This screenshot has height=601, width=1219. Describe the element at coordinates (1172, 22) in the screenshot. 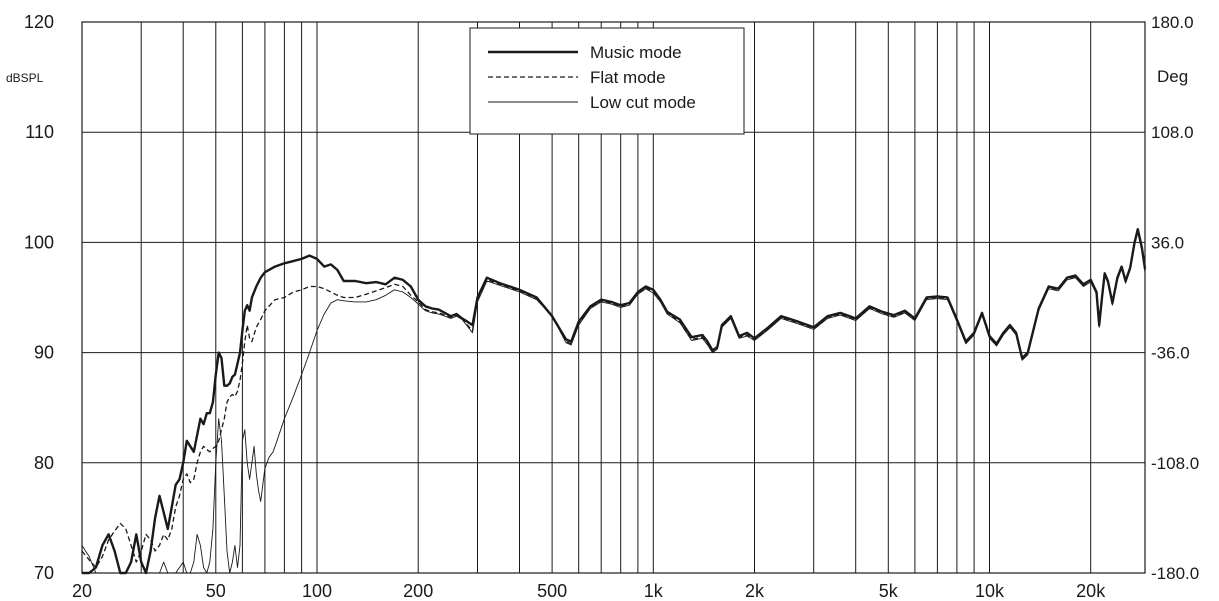

I see `y2-tick-label: 180.0` at that location.